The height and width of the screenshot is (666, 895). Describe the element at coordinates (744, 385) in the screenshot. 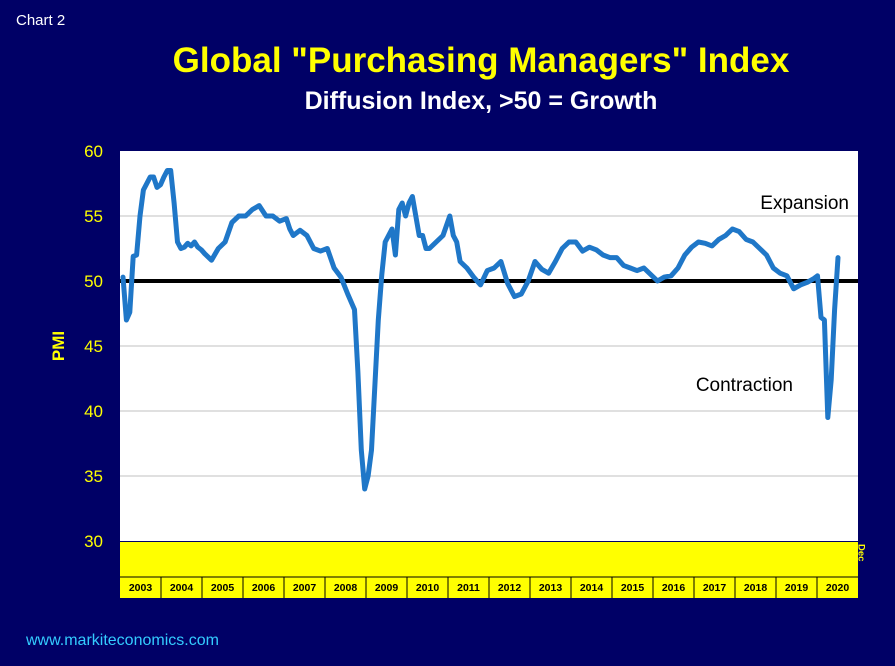

I see `contraction-annotation: Contraction` at that location.